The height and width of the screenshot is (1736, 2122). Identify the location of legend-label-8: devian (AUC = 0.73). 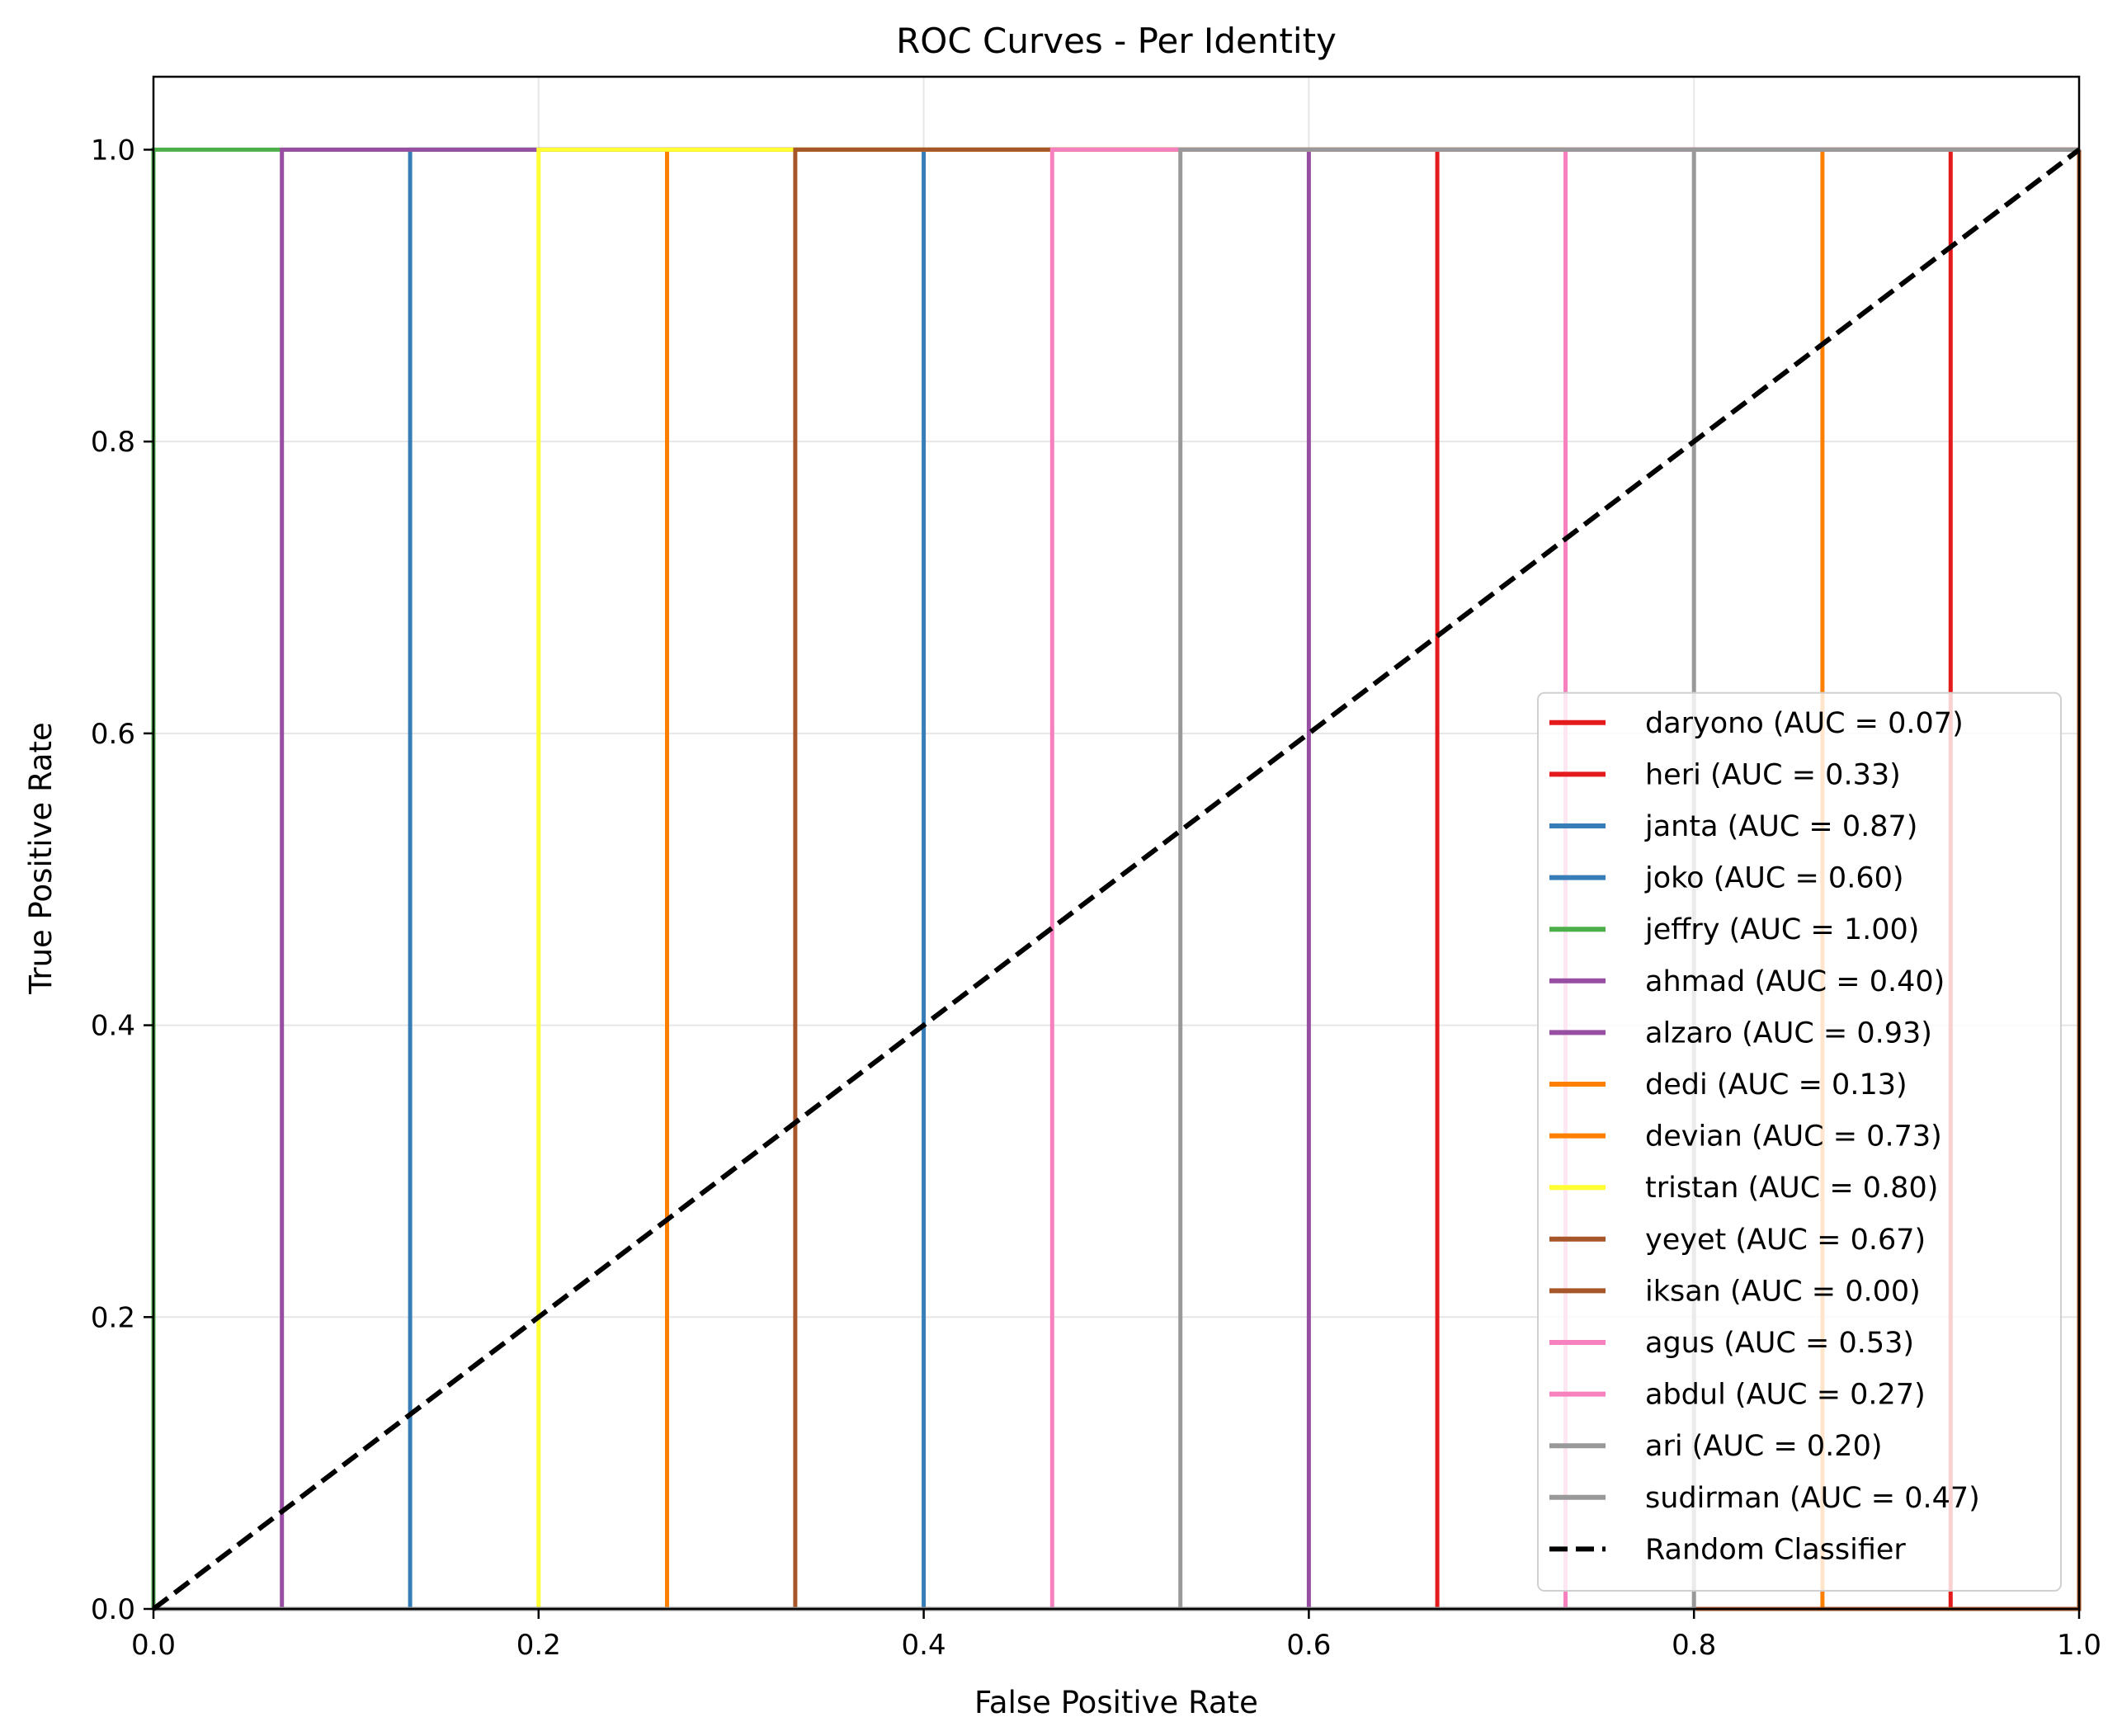
(1793, 1136).